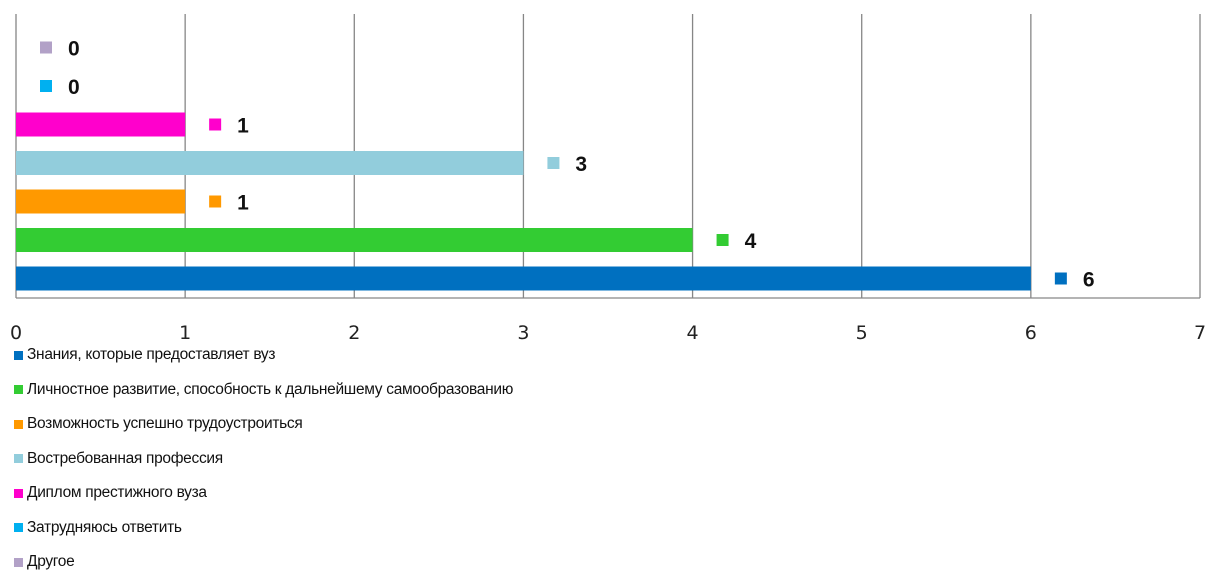 This screenshot has height=580, width=1208. What do you see at coordinates (464, 355) in the screenshot?
I see `legend-entry: Знания, которые предоставляет вуз` at bounding box center [464, 355].